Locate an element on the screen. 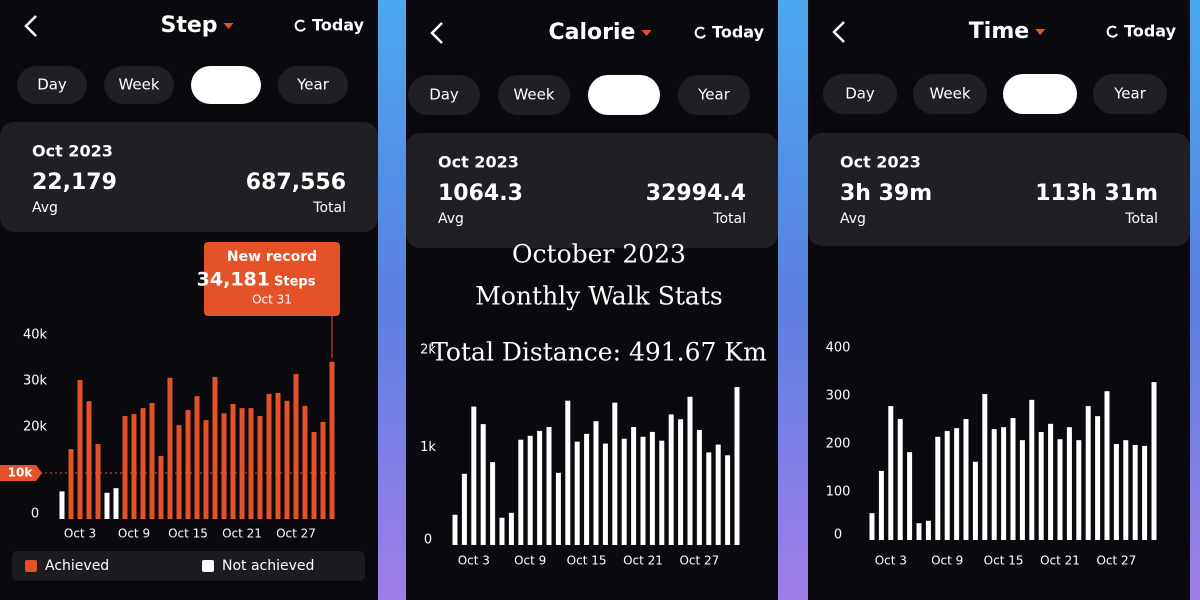 This screenshot has width=1200, height=600. record-date: Oct 31 is located at coordinates (272, 300).